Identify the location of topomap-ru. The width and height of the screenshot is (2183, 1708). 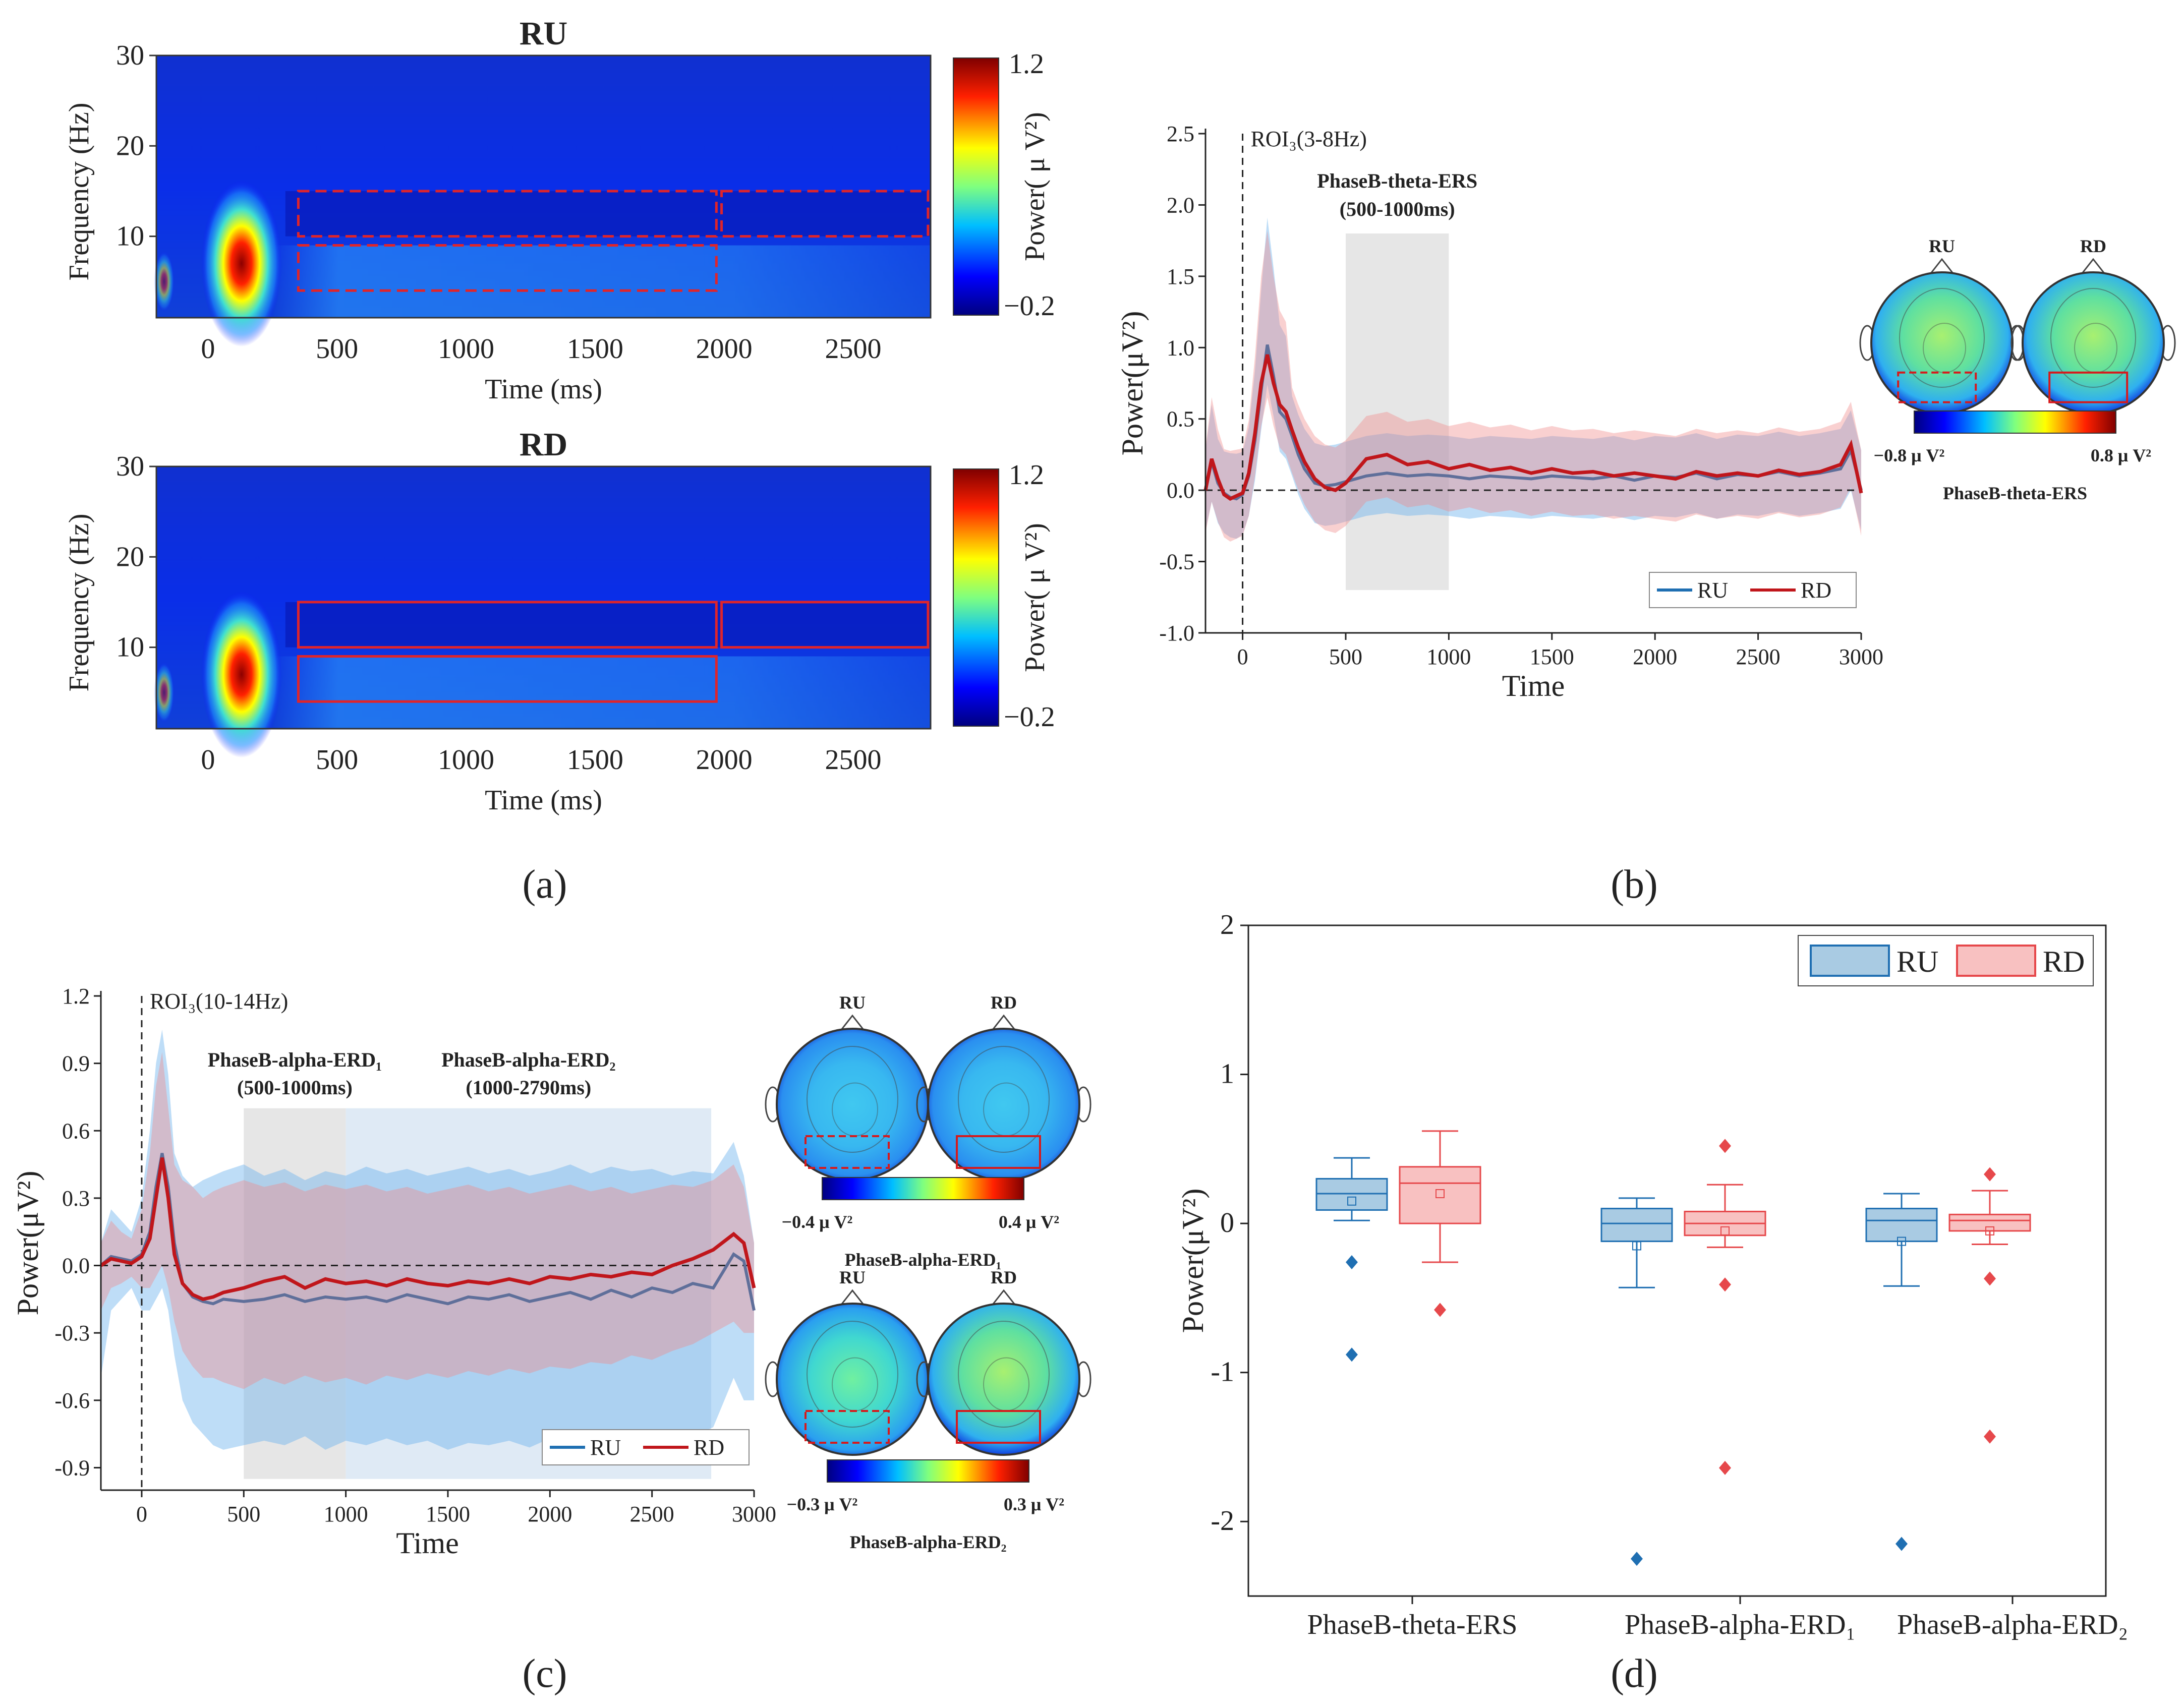
(852, 1097).